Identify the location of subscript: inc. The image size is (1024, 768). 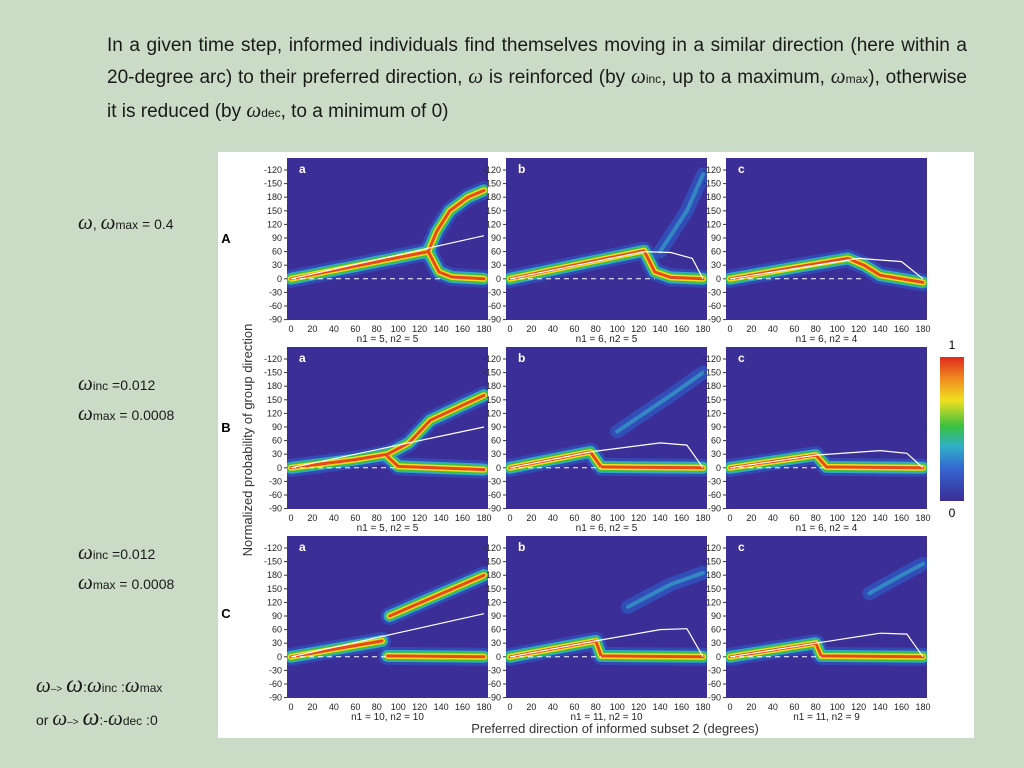
(100, 555).